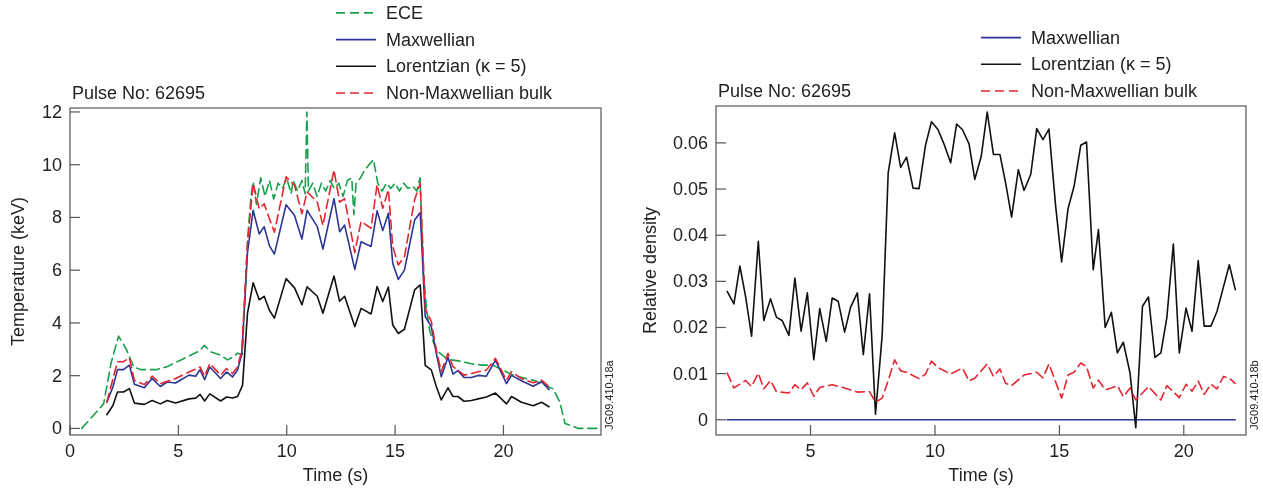 This screenshot has width=1263, height=492. I want to click on text: JG09.410-18a, so click(609, 394).